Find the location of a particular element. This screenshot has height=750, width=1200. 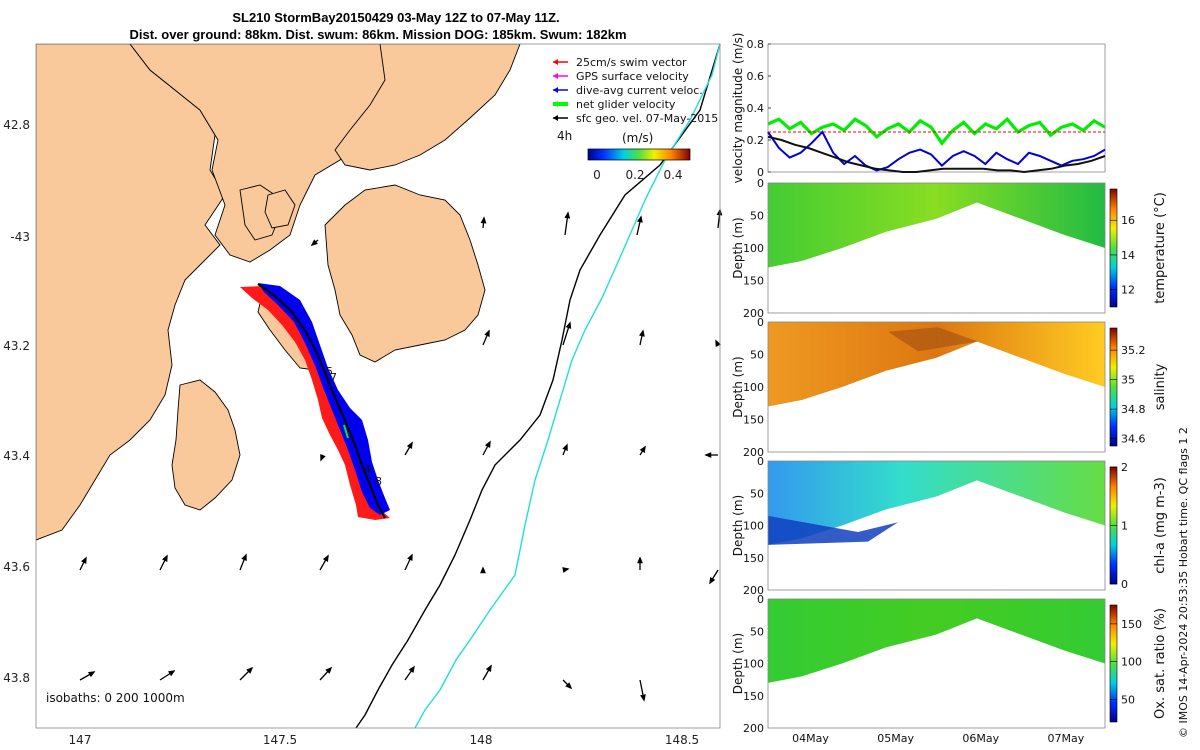

time-tick: 04May is located at coordinates (810, 738).